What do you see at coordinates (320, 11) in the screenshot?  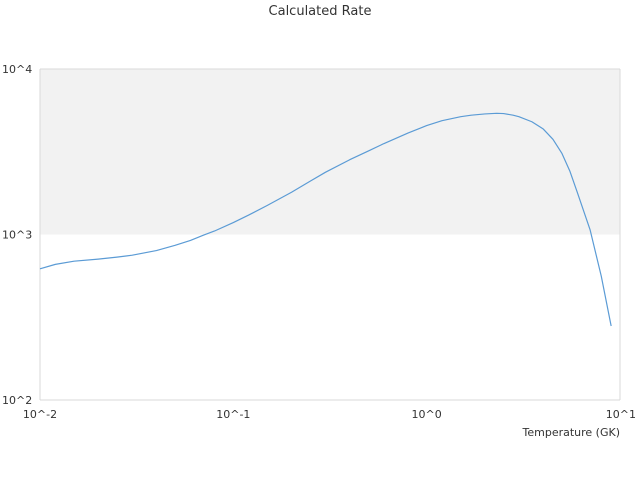 I see `chart-title: Calculated Rate` at bounding box center [320, 11].